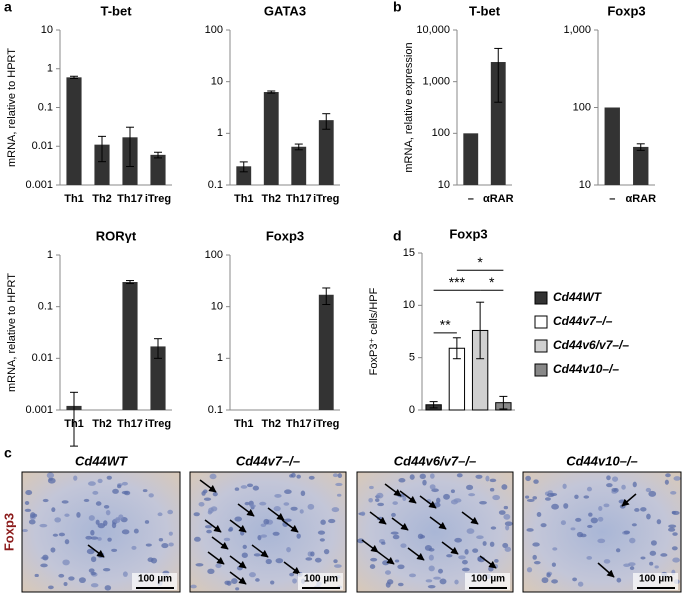 This screenshot has height=594, width=685. I want to click on panel-label: d, so click(397, 236).